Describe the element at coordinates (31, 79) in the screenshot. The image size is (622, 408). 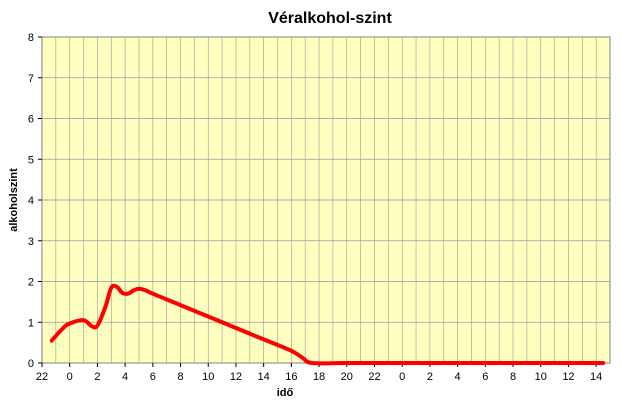
I see `y-tick-label: 7` at that location.